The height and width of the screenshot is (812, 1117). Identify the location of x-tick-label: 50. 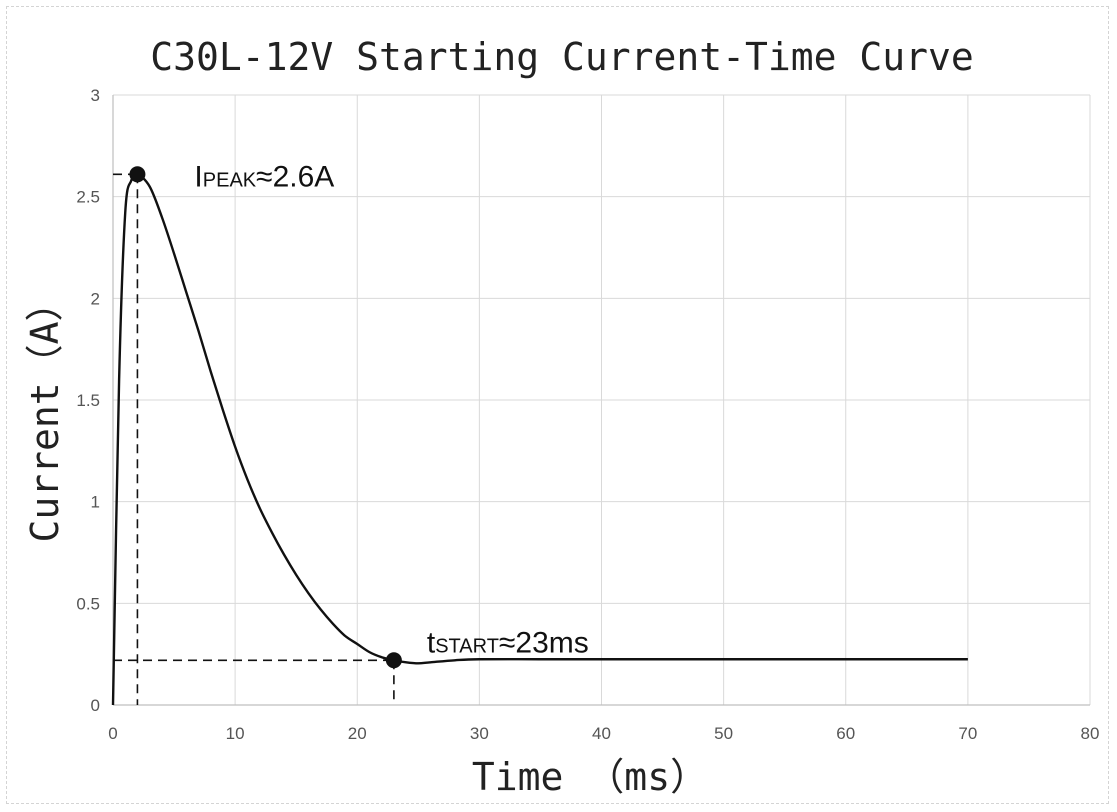
(723, 733).